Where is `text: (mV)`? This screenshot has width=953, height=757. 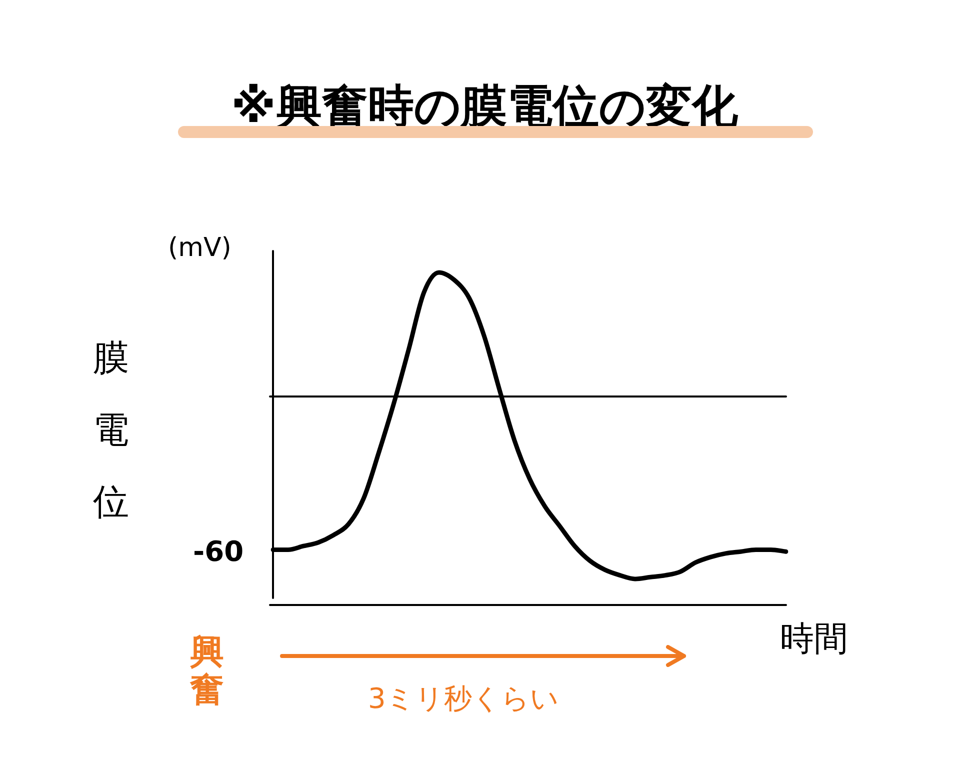
text: (mV) is located at coordinates (200, 248).